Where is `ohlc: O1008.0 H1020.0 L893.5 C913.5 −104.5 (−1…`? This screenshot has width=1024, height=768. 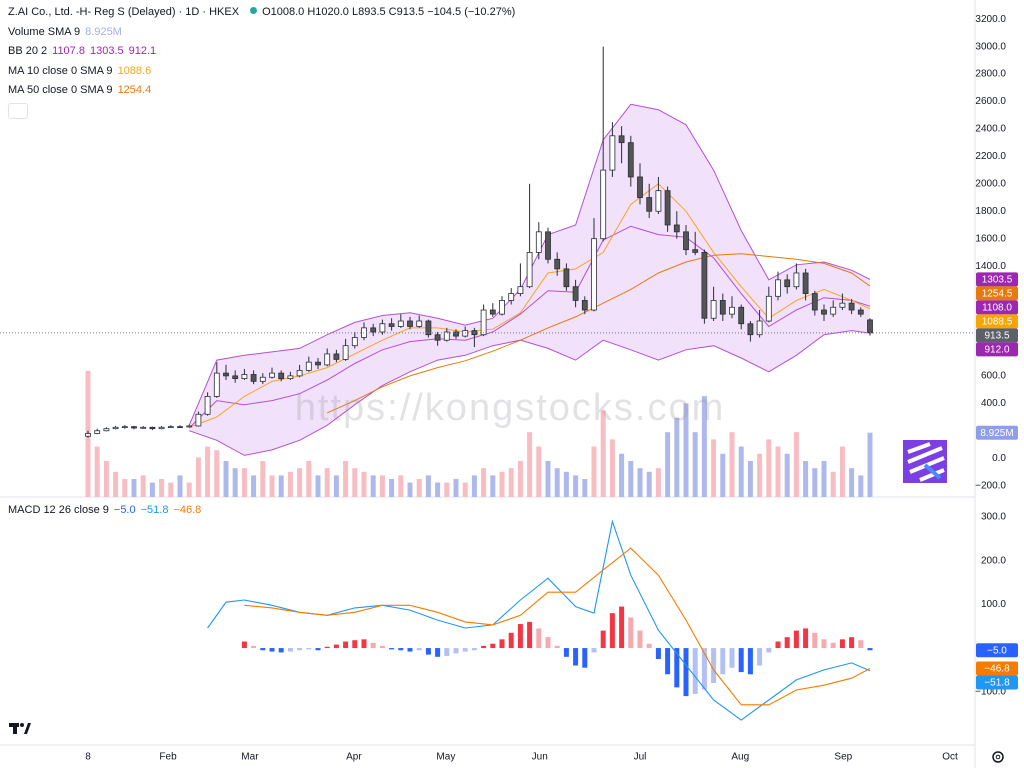
ohlc: O1008.0 H1020.0 L893.5 C913.5 −104.5 (−1… is located at coordinates (389, 12).